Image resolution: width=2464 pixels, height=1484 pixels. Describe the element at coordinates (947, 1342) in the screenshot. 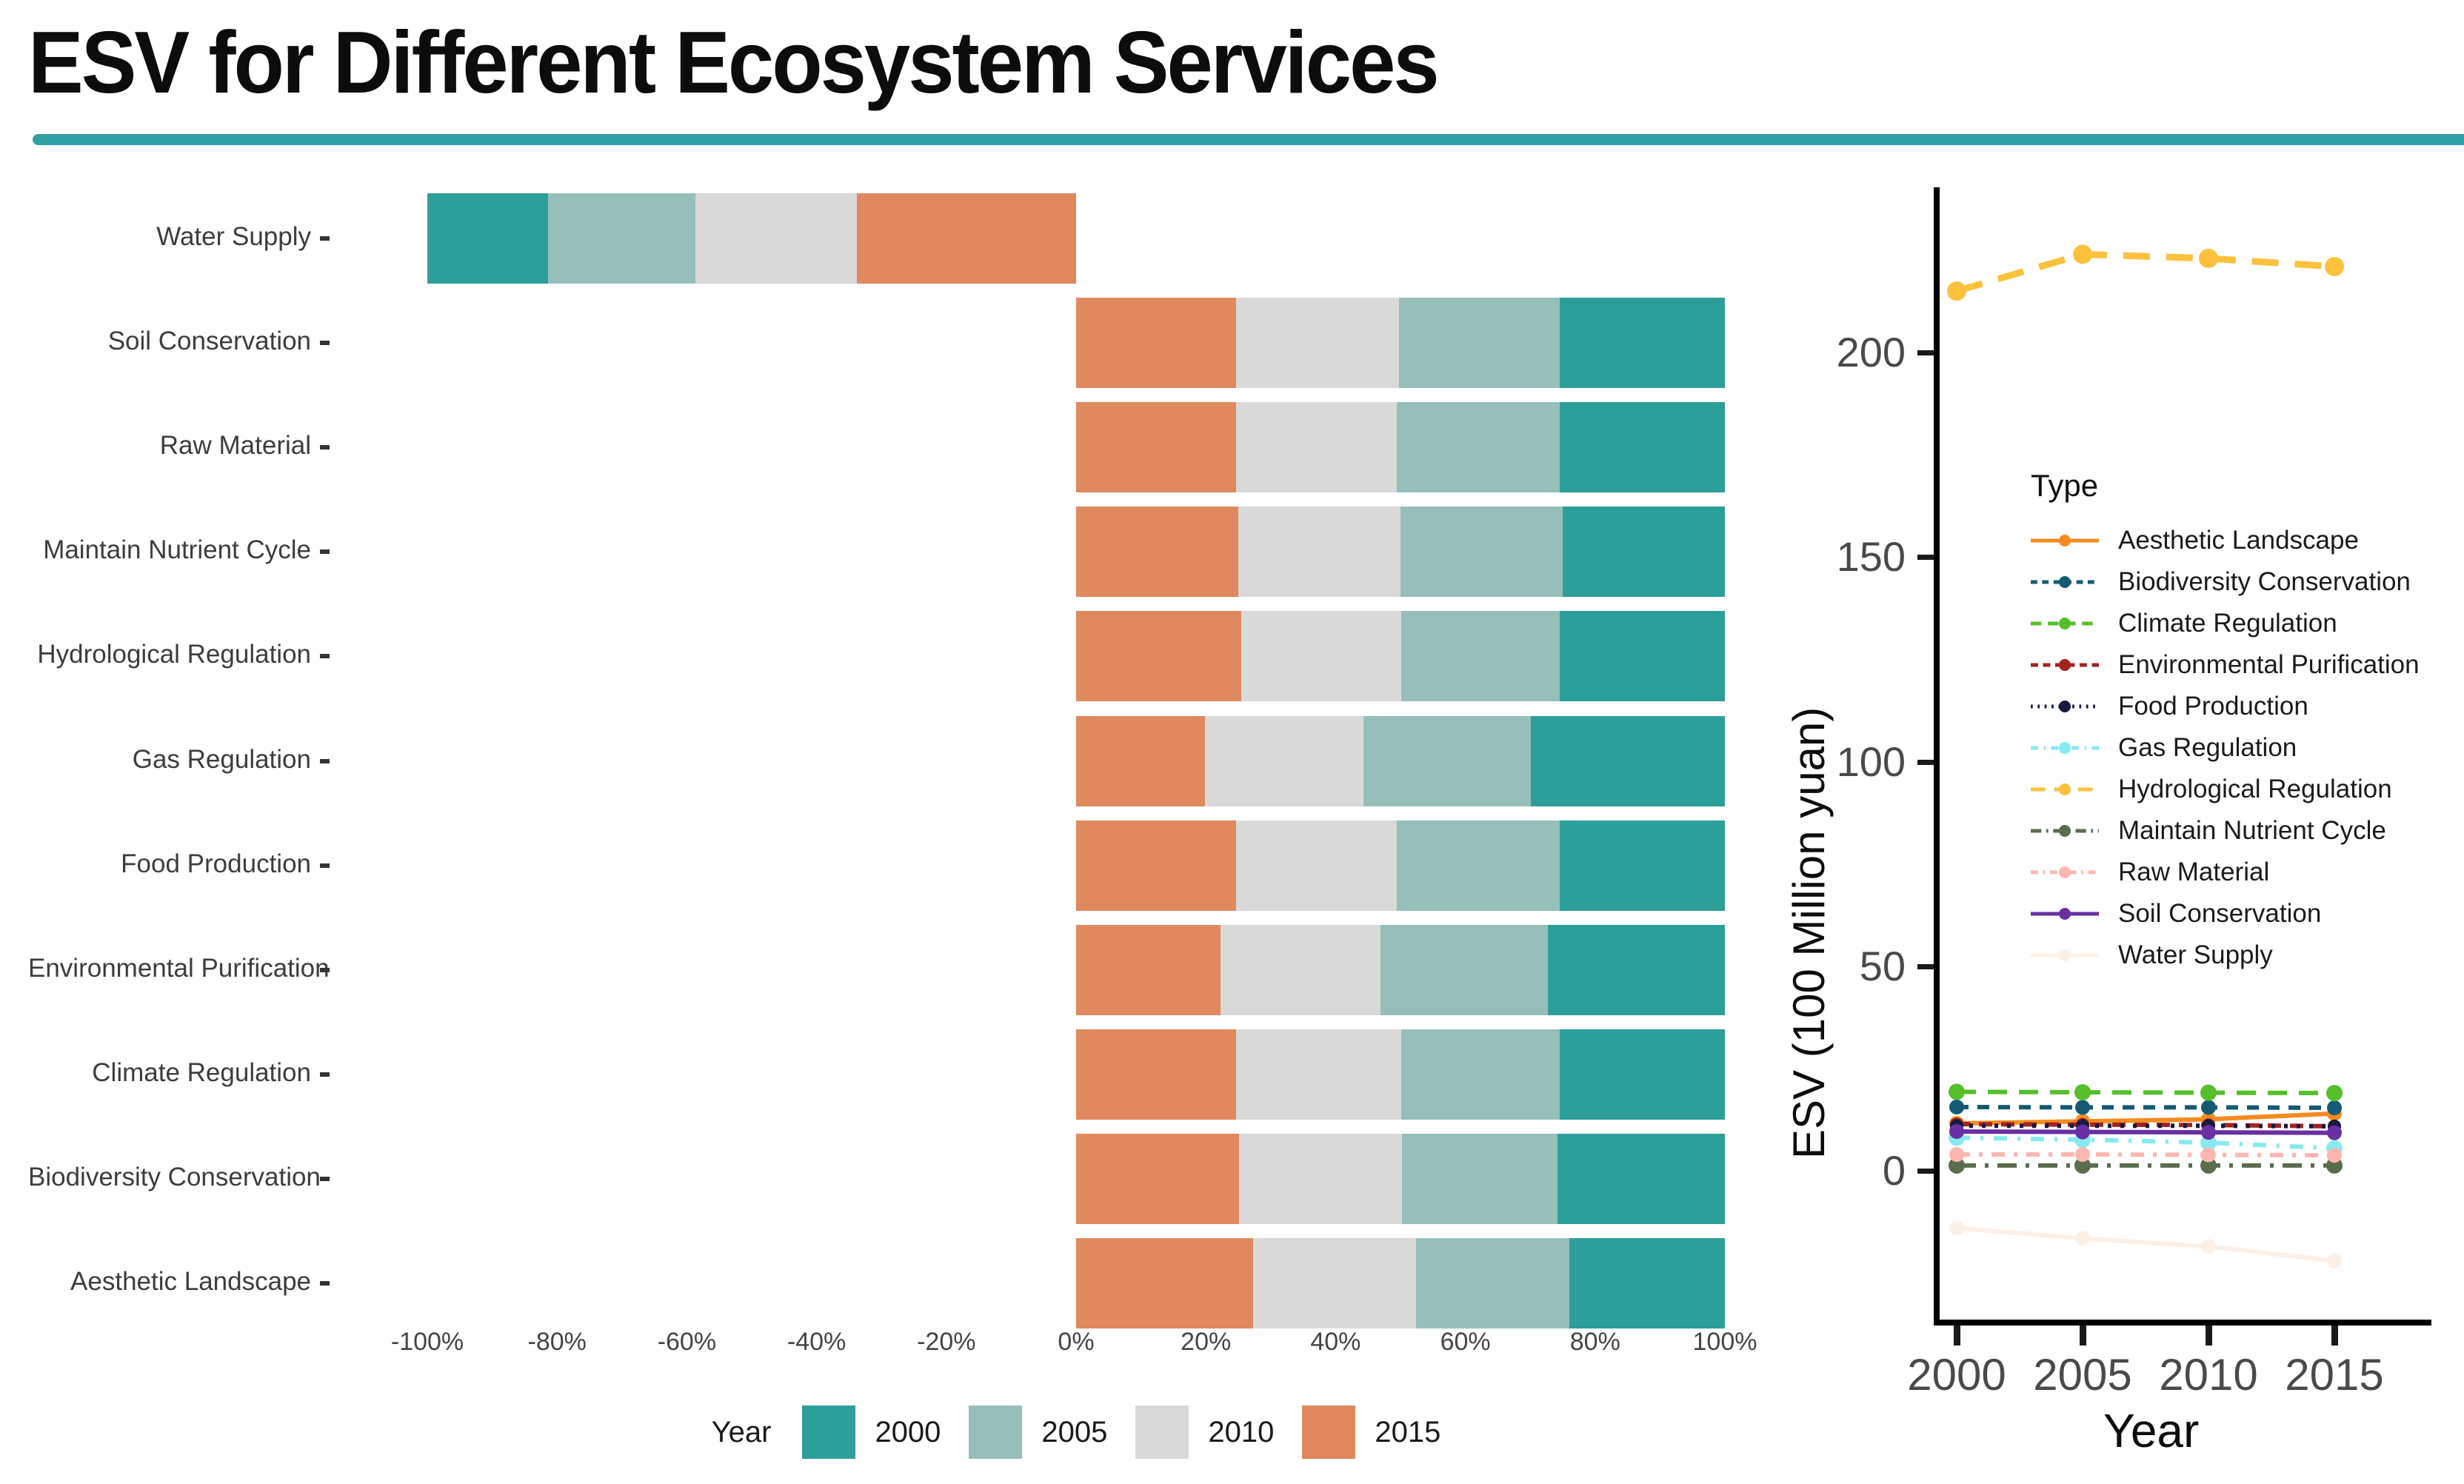

I see `bar-x-tick-label: -20%` at that location.